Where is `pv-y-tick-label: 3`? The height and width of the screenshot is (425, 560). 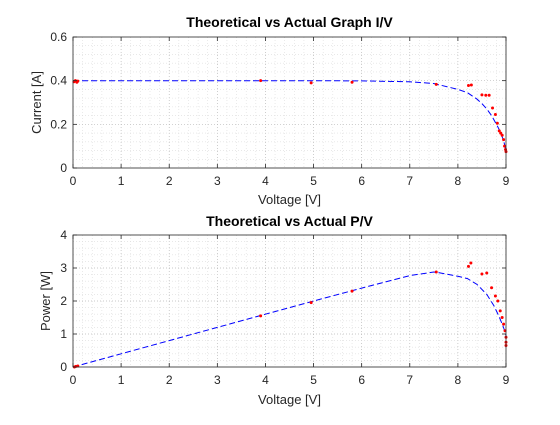 pv-y-tick-label: 3 is located at coordinates (63, 268).